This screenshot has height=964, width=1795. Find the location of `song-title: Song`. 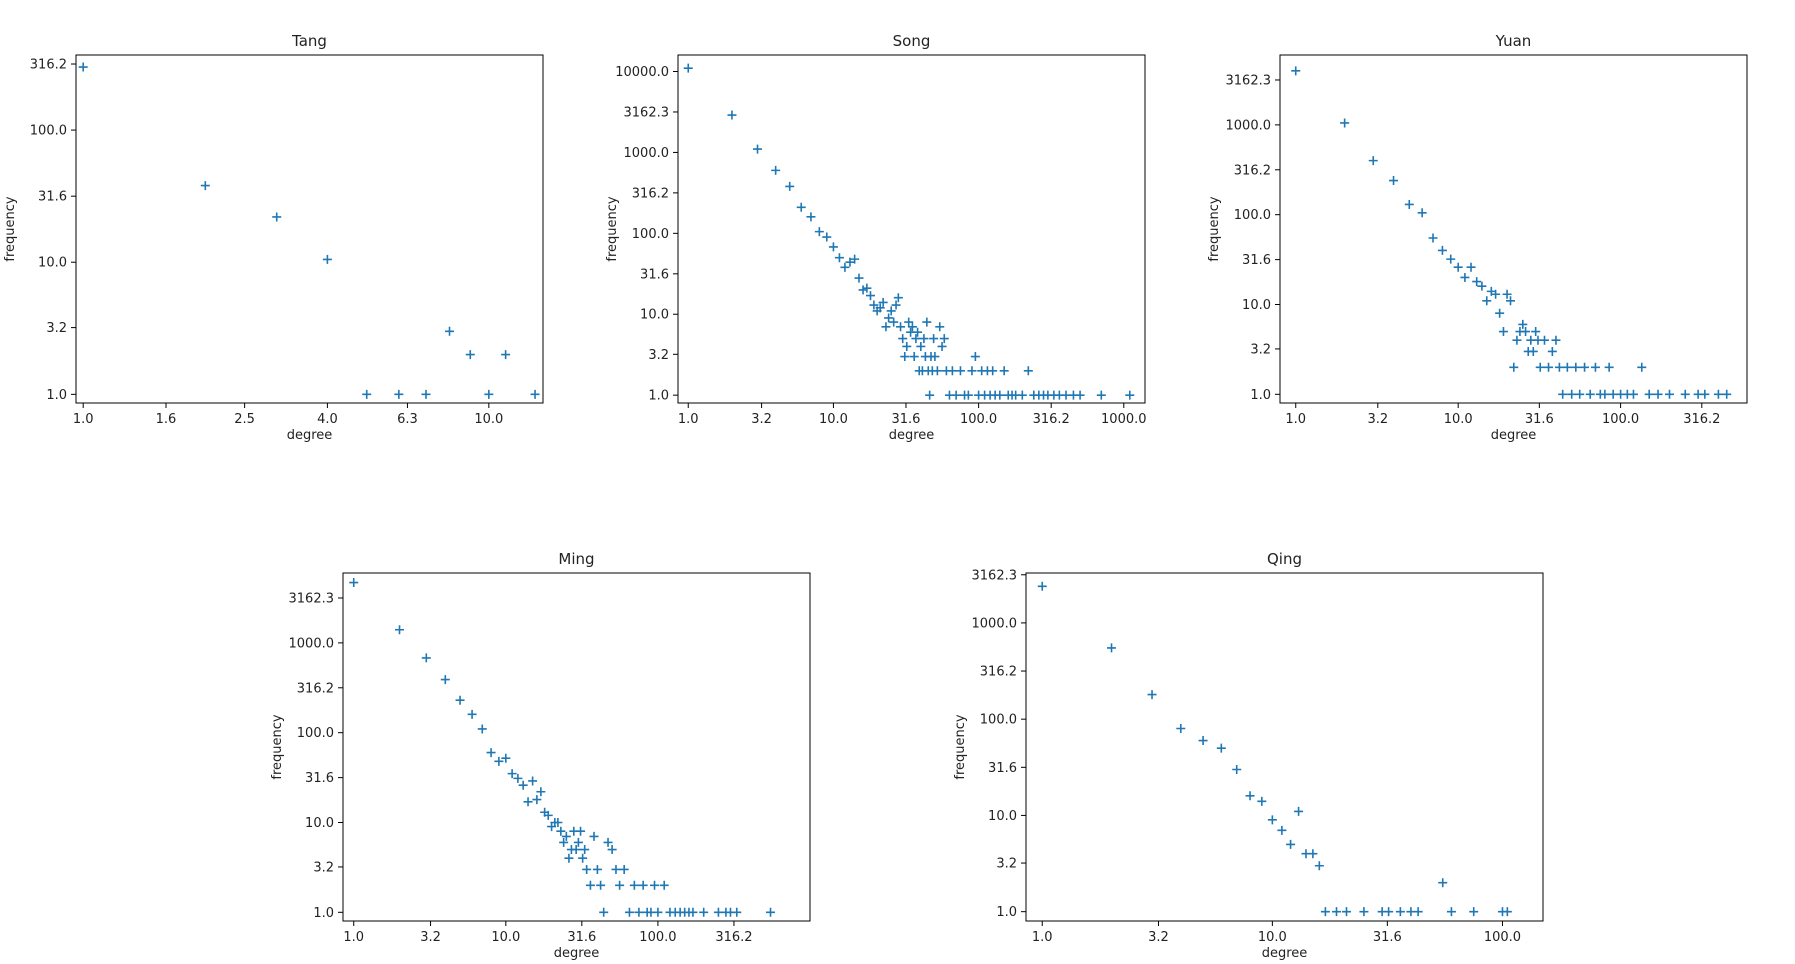

song-title: Song is located at coordinates (912, 41).